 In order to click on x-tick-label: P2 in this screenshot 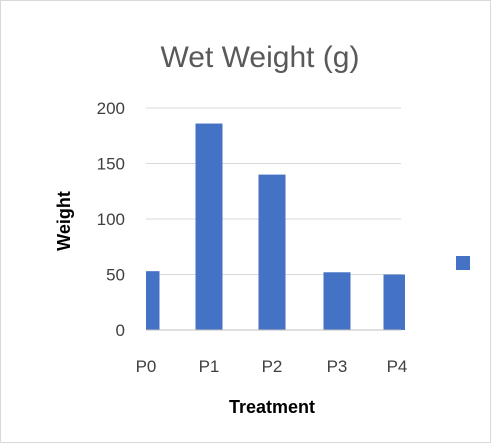, I will do `click(272, 366)`.